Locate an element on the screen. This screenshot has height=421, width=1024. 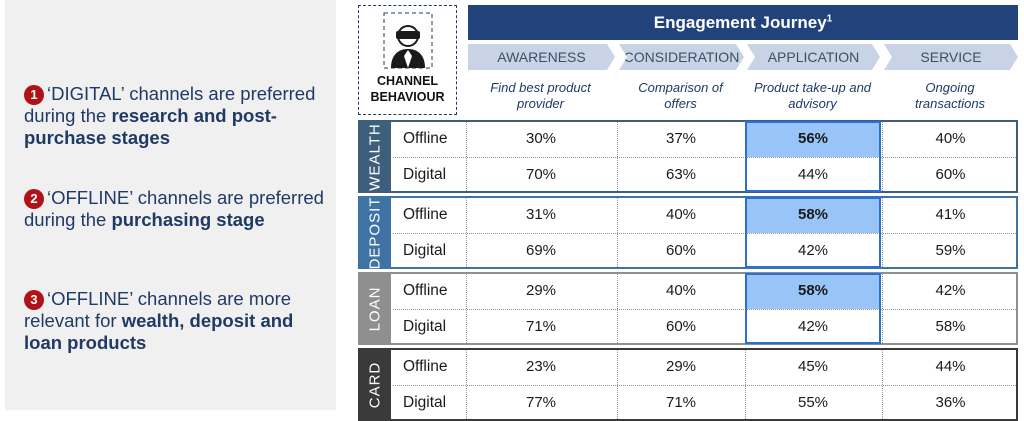
number-badge-2: 2 is located at coordinates (34, 199).